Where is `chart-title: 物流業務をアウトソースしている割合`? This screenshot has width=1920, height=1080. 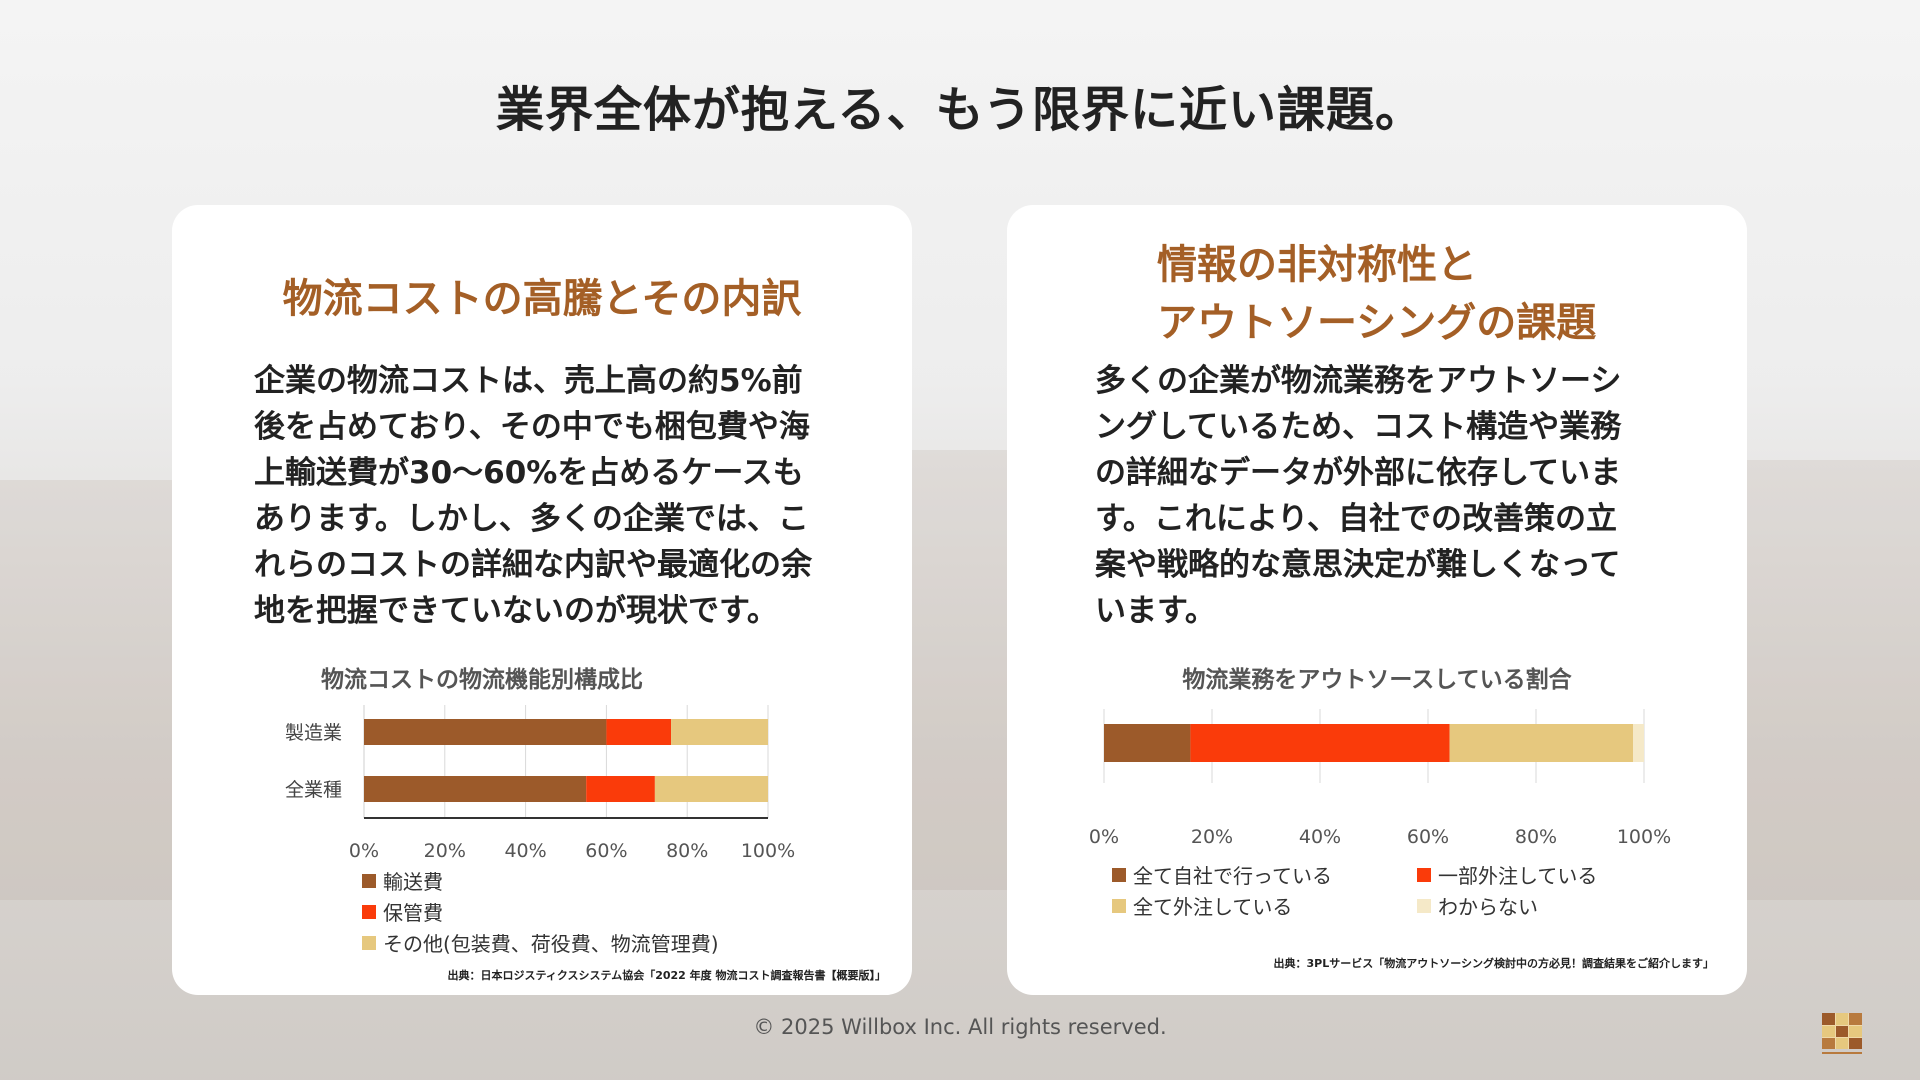 chart-title: 物流業務をアウトソースしている割合 is located at coordinates (1377, 680).